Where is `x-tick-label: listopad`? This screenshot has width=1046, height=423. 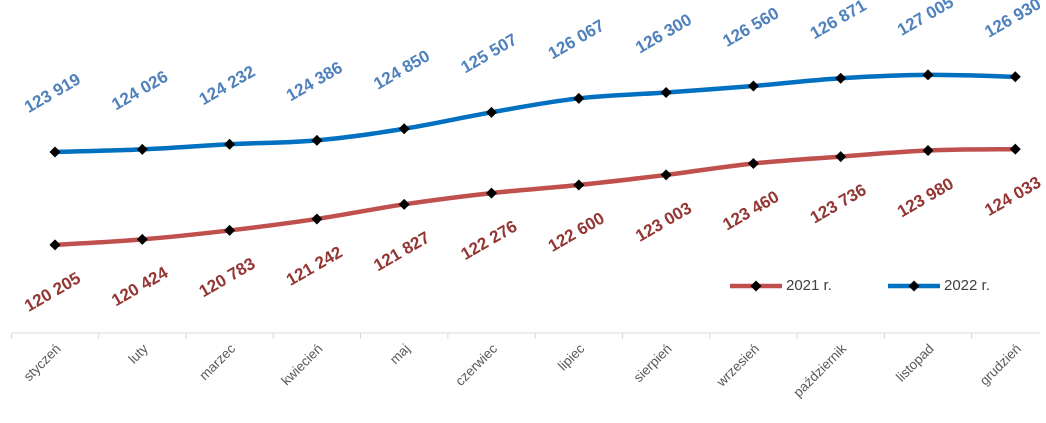
x-tick-label: listopad is located at coordinates (915, 363).